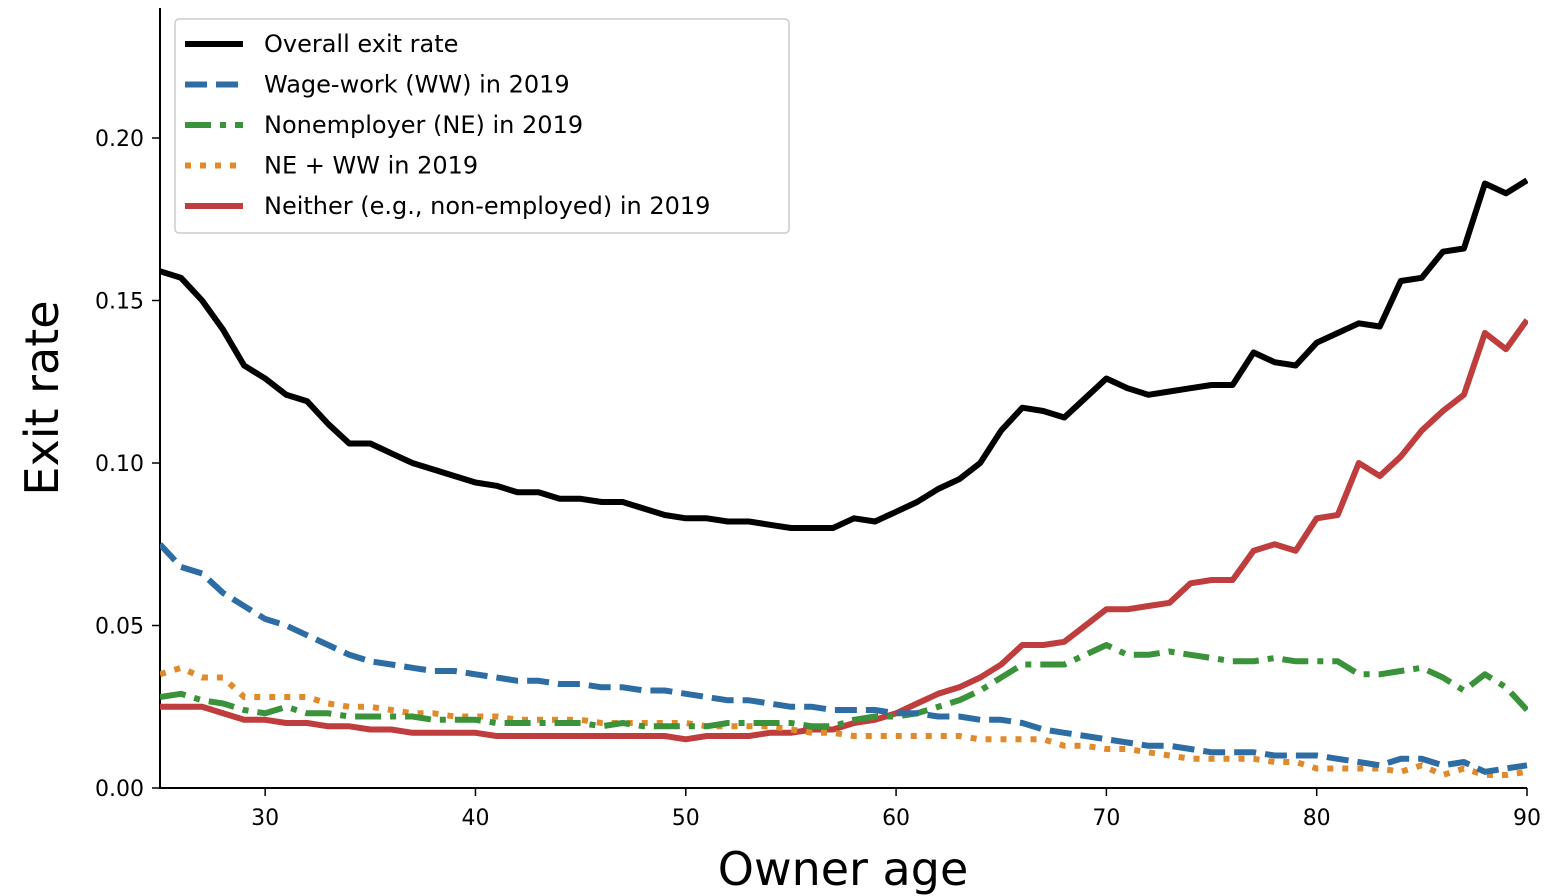 The height and width of the screenshot is (896, 1547). I want to click on y-tick-label: 0.10, so click(119, 464).